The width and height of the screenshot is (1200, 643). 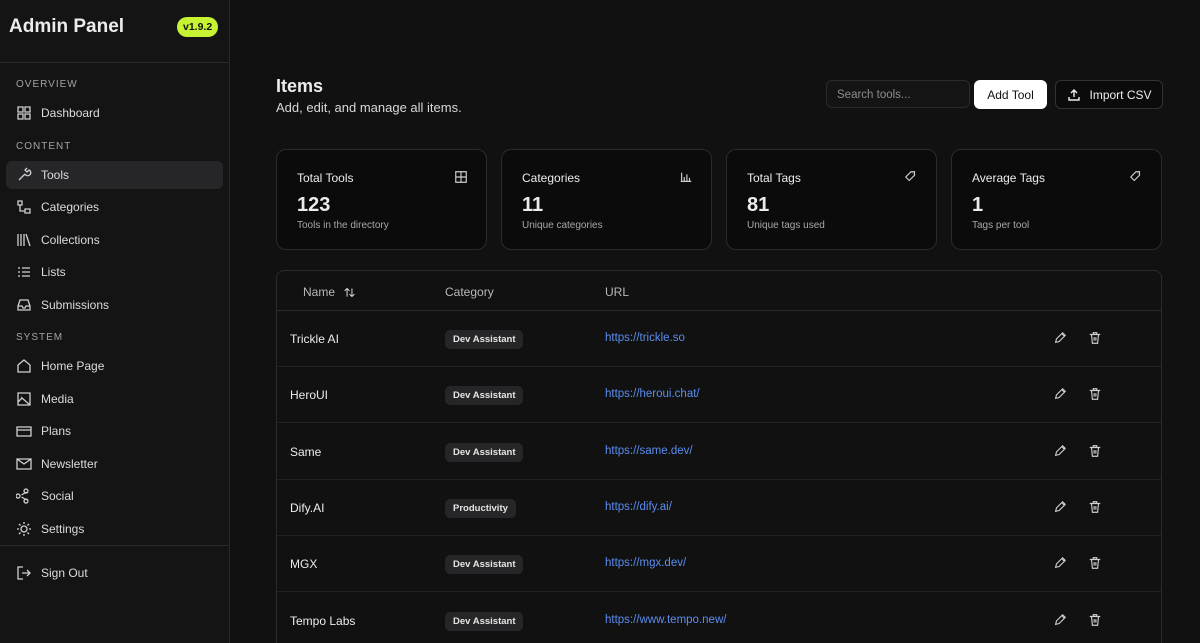 What do you see at coordinates (114, 431) in the screenshot?
I see `nav-item: Plans` at bounding box center [114, 431].